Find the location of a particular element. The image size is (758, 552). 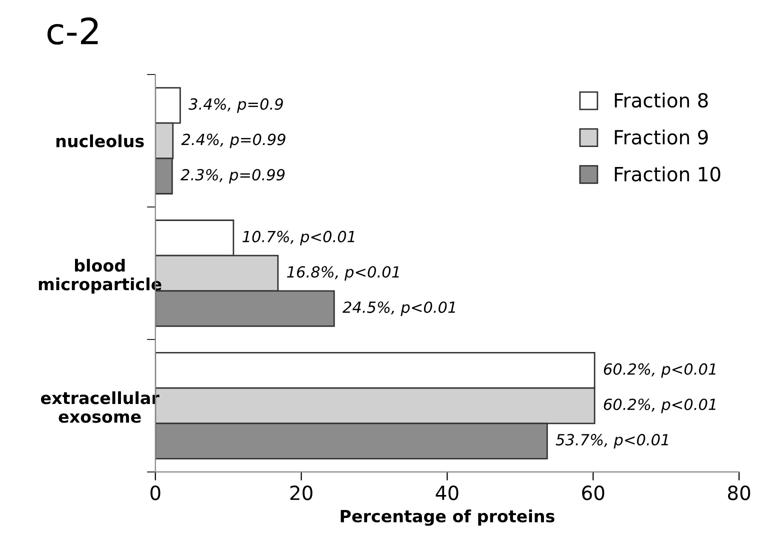

y-tick-label: nucleolus is located at coordinates (100, 141).